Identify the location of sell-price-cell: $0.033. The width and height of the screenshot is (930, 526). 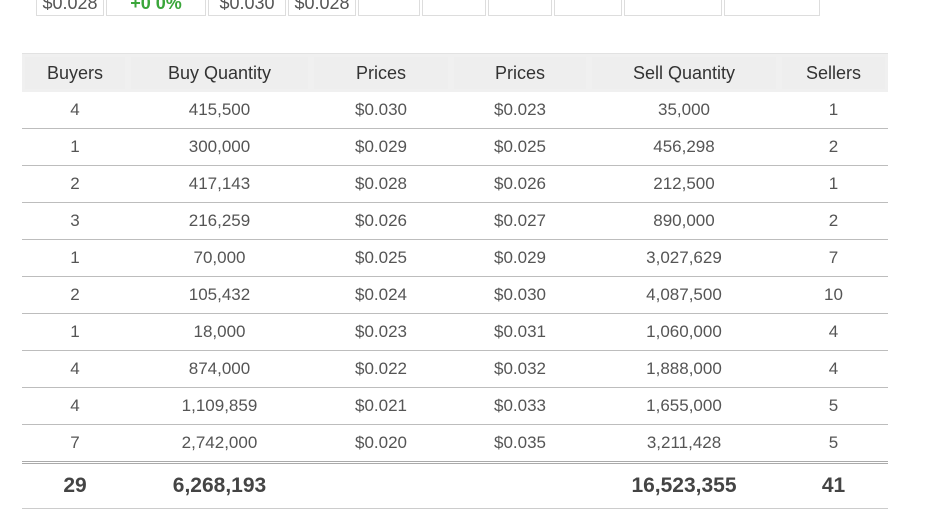
(520, 406).